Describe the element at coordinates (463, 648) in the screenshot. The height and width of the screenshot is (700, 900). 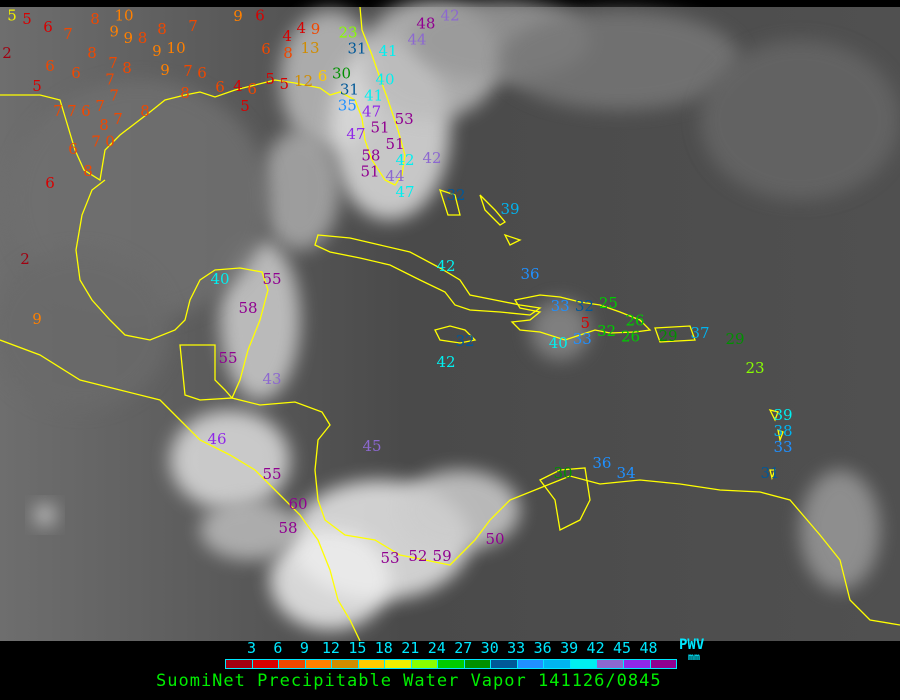
I see `legend-tick: 27` at that location.